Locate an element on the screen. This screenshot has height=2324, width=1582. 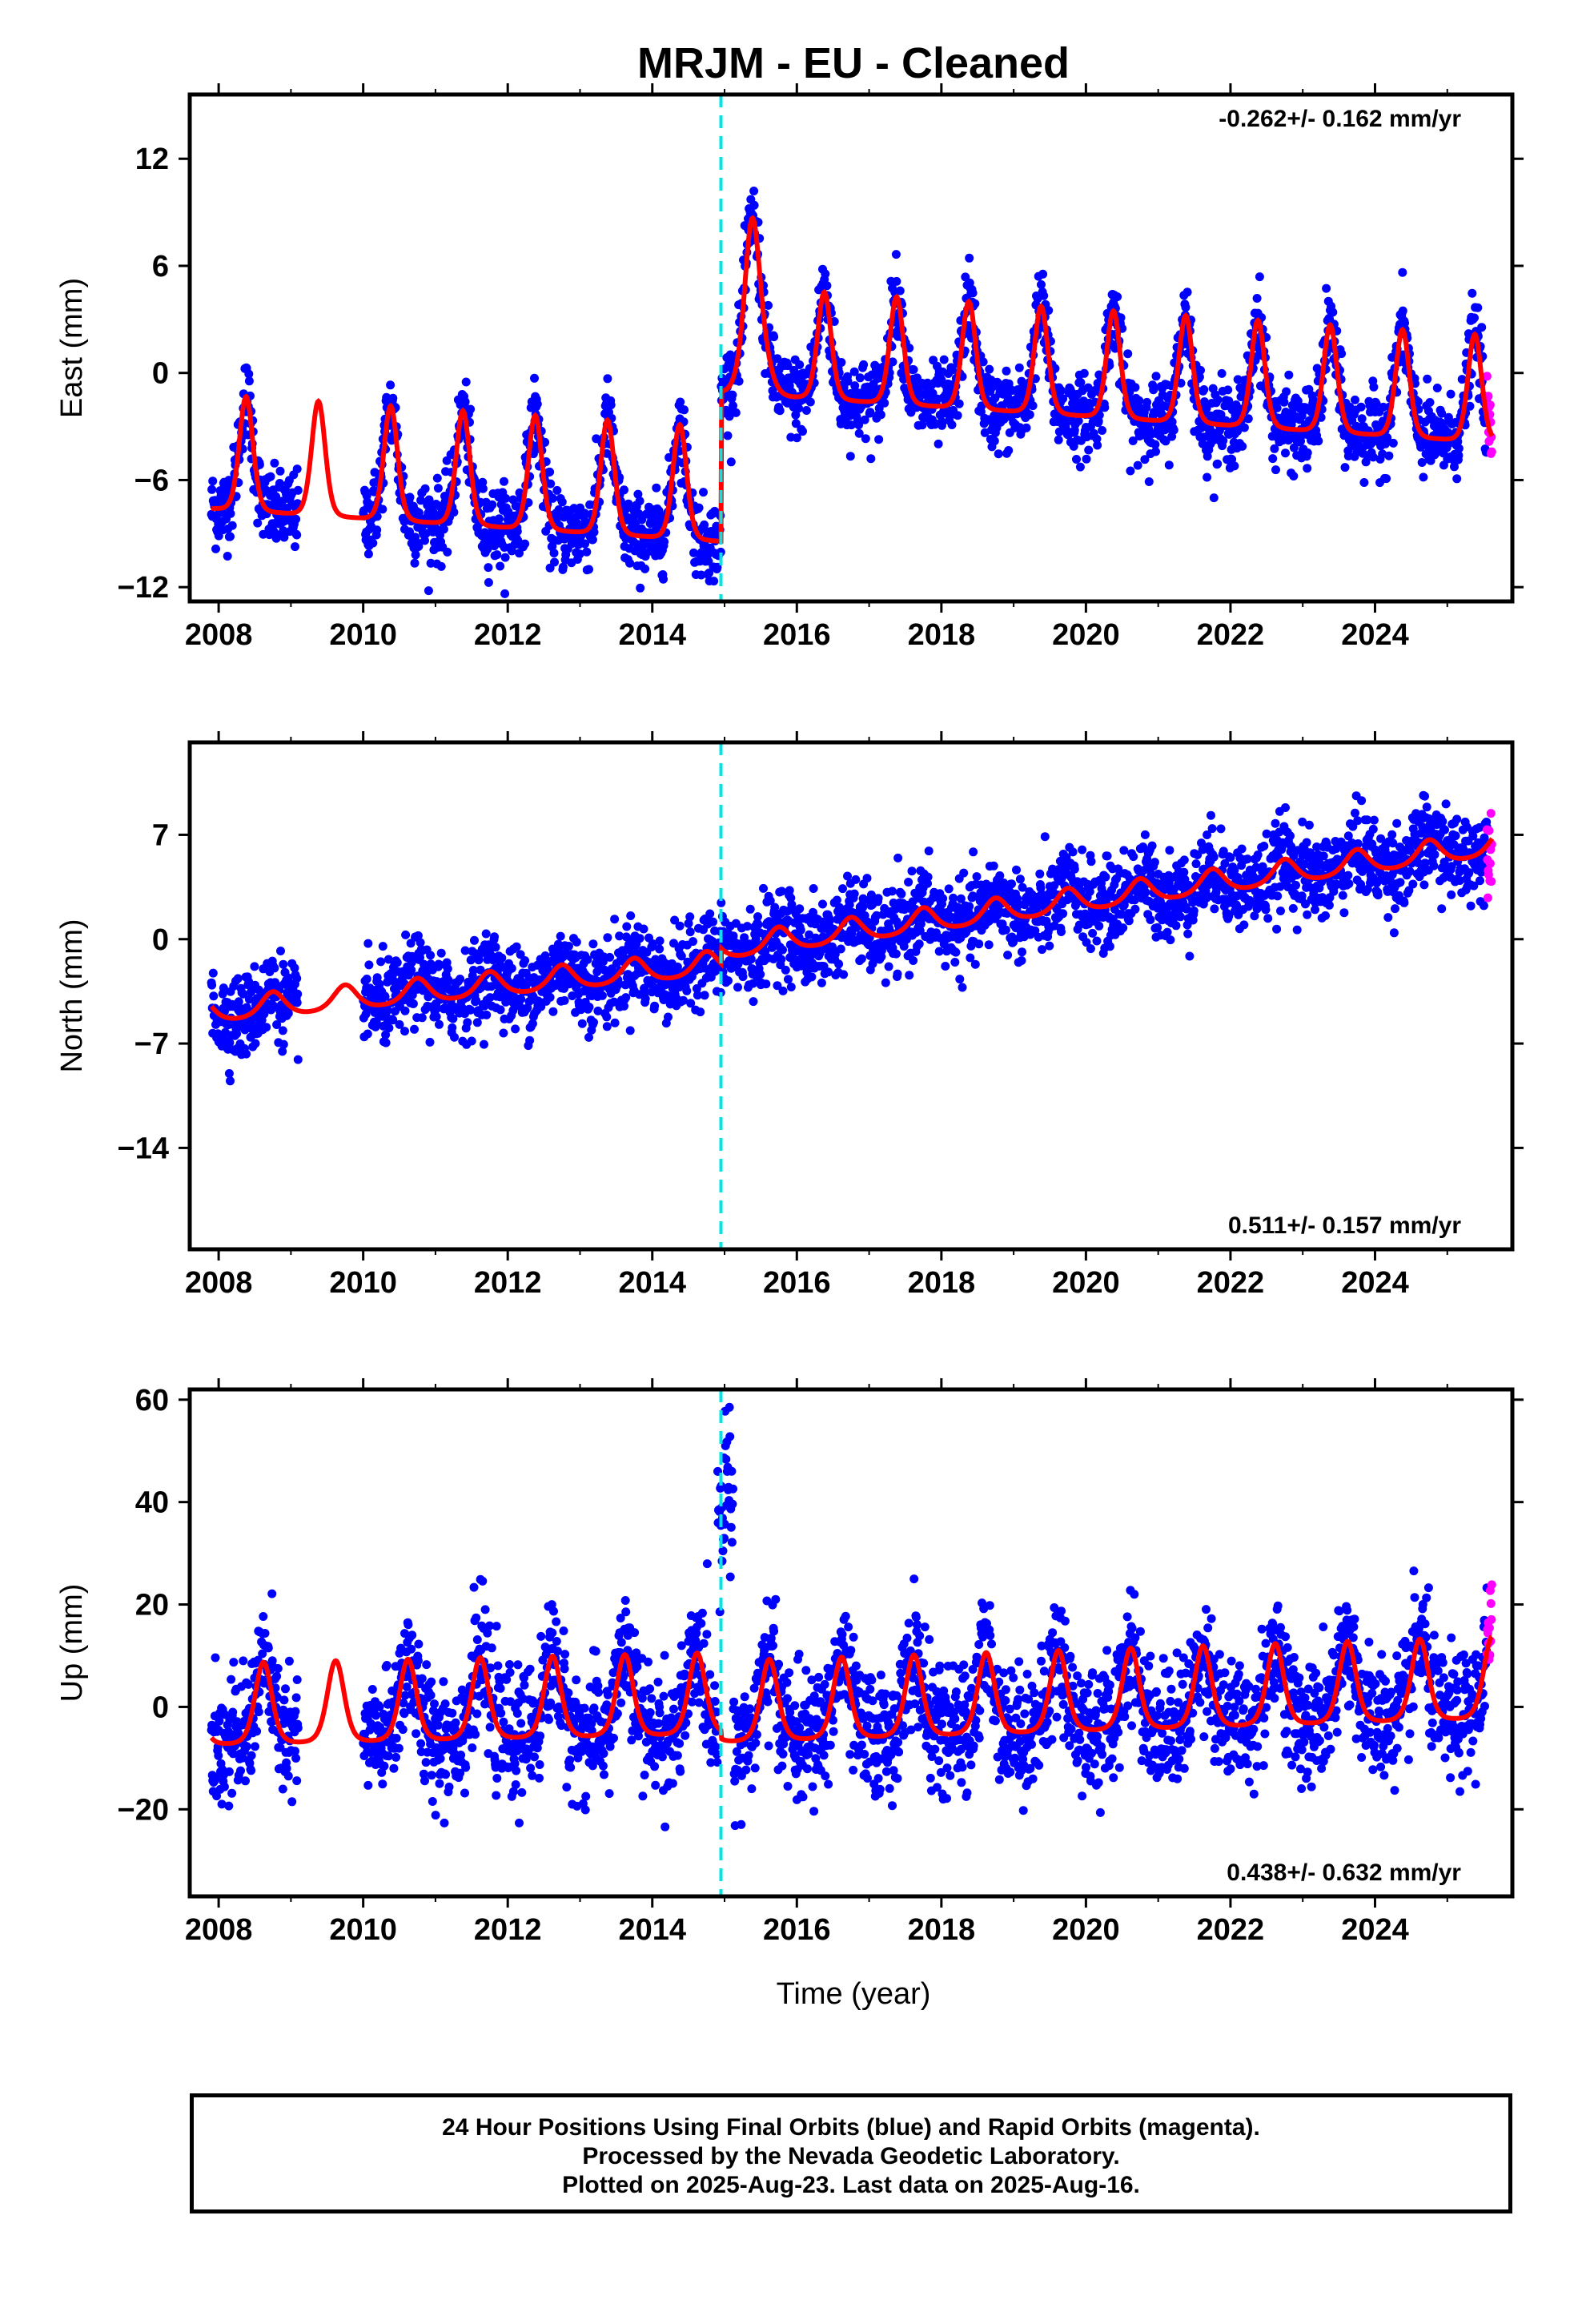
x-tick-label: 2018 is located at coordinates (942, 635).